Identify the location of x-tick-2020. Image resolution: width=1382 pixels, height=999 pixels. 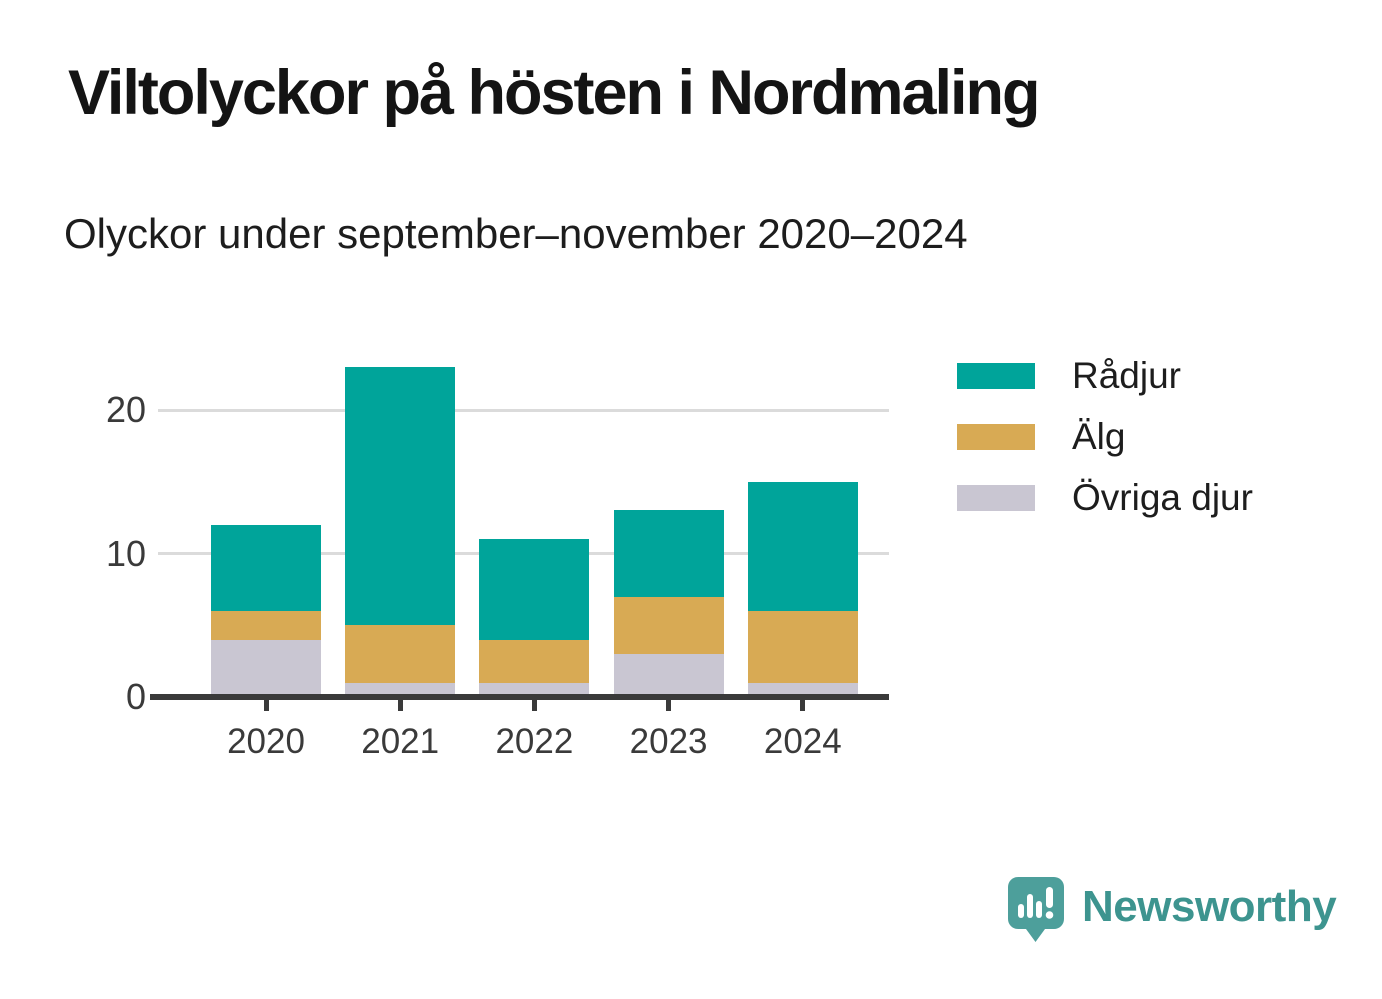
(266, 705).